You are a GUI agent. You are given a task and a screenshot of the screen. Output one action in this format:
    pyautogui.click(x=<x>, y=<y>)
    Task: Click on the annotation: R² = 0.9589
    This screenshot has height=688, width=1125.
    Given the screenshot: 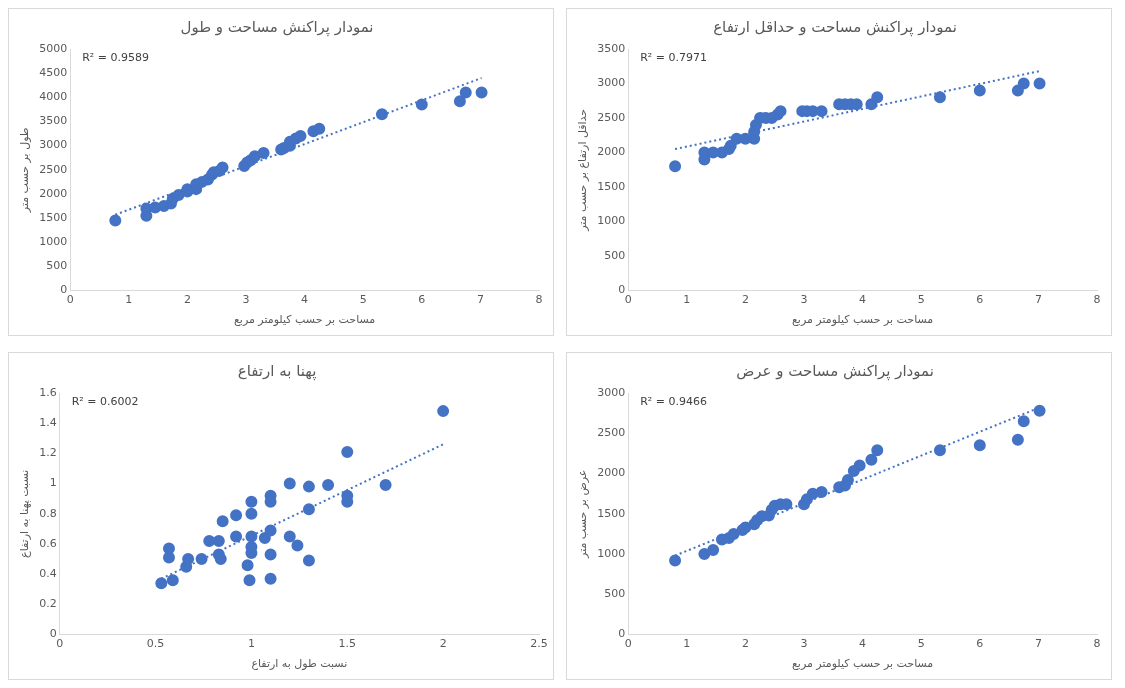 What is the action you would take?
    pyautogui.click(x=115, y=58)
    